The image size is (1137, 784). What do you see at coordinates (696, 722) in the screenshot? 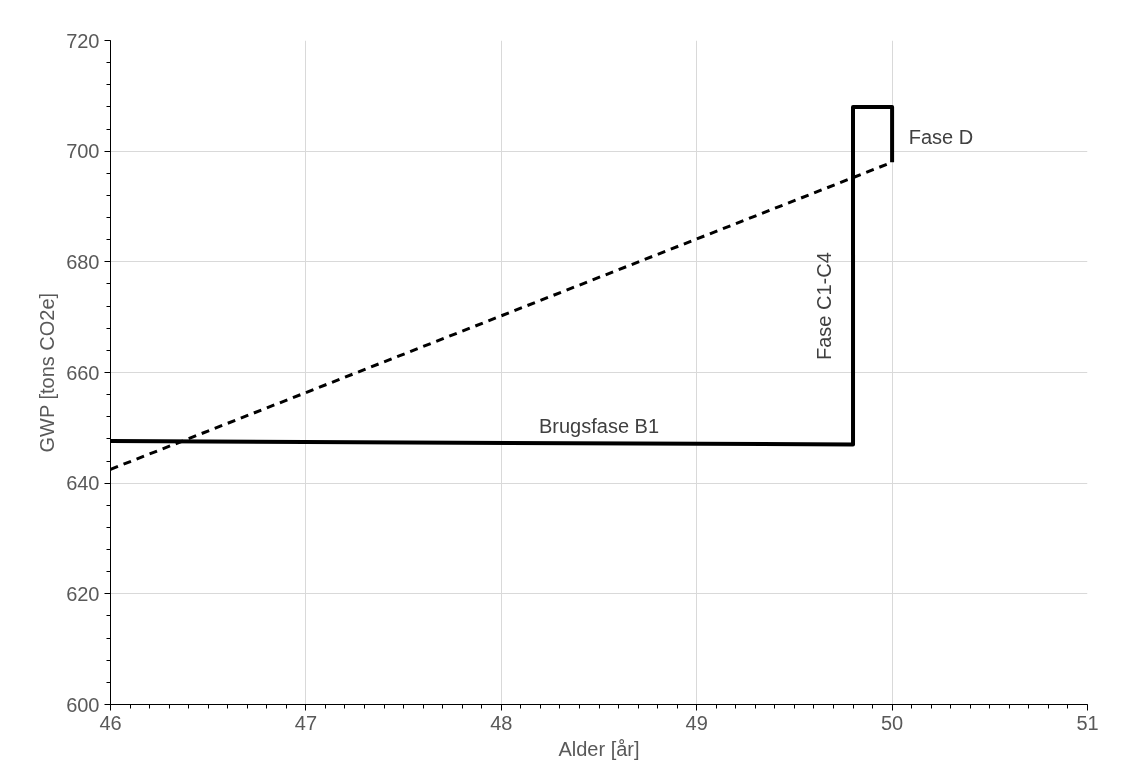
I see `x-tick-label: 49` at bounding box center [696, 722].